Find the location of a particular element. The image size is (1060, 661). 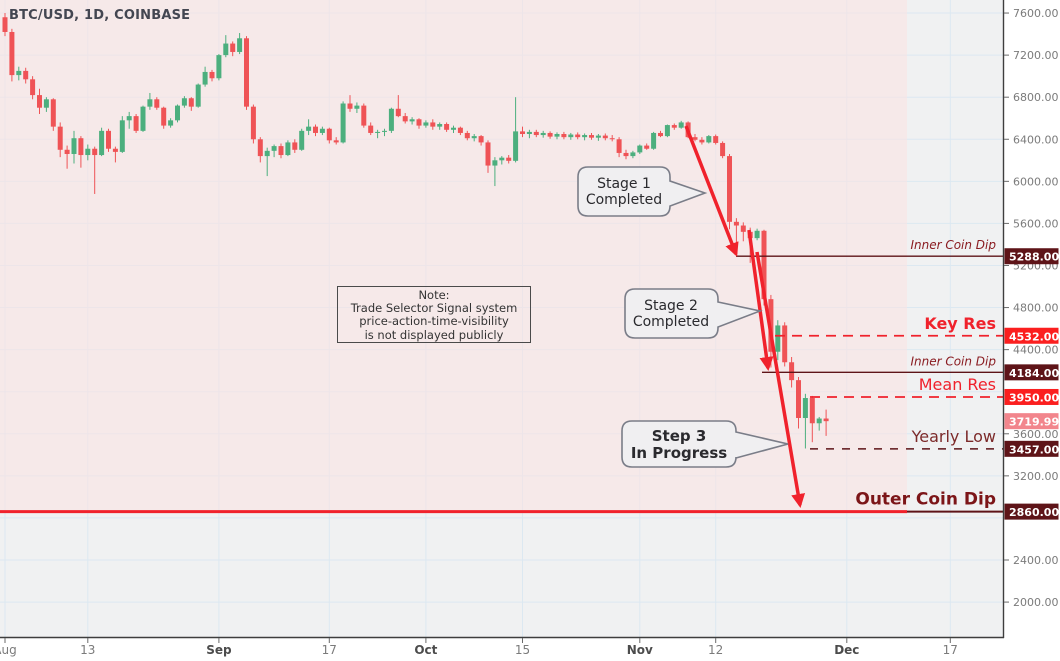

price-tick-label: 6000.00 is located at coordinates (1036, 181).